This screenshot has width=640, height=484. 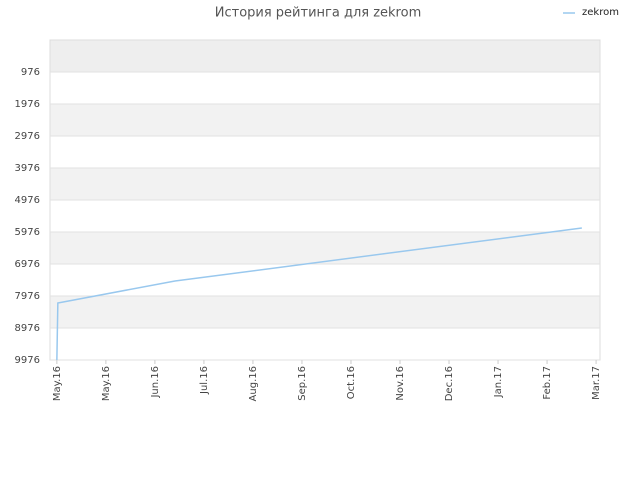 What do you see at coordinates (27, 264) in the screenshot?
I see `y-tick-label: 6976` at bounding box center [27, 264].